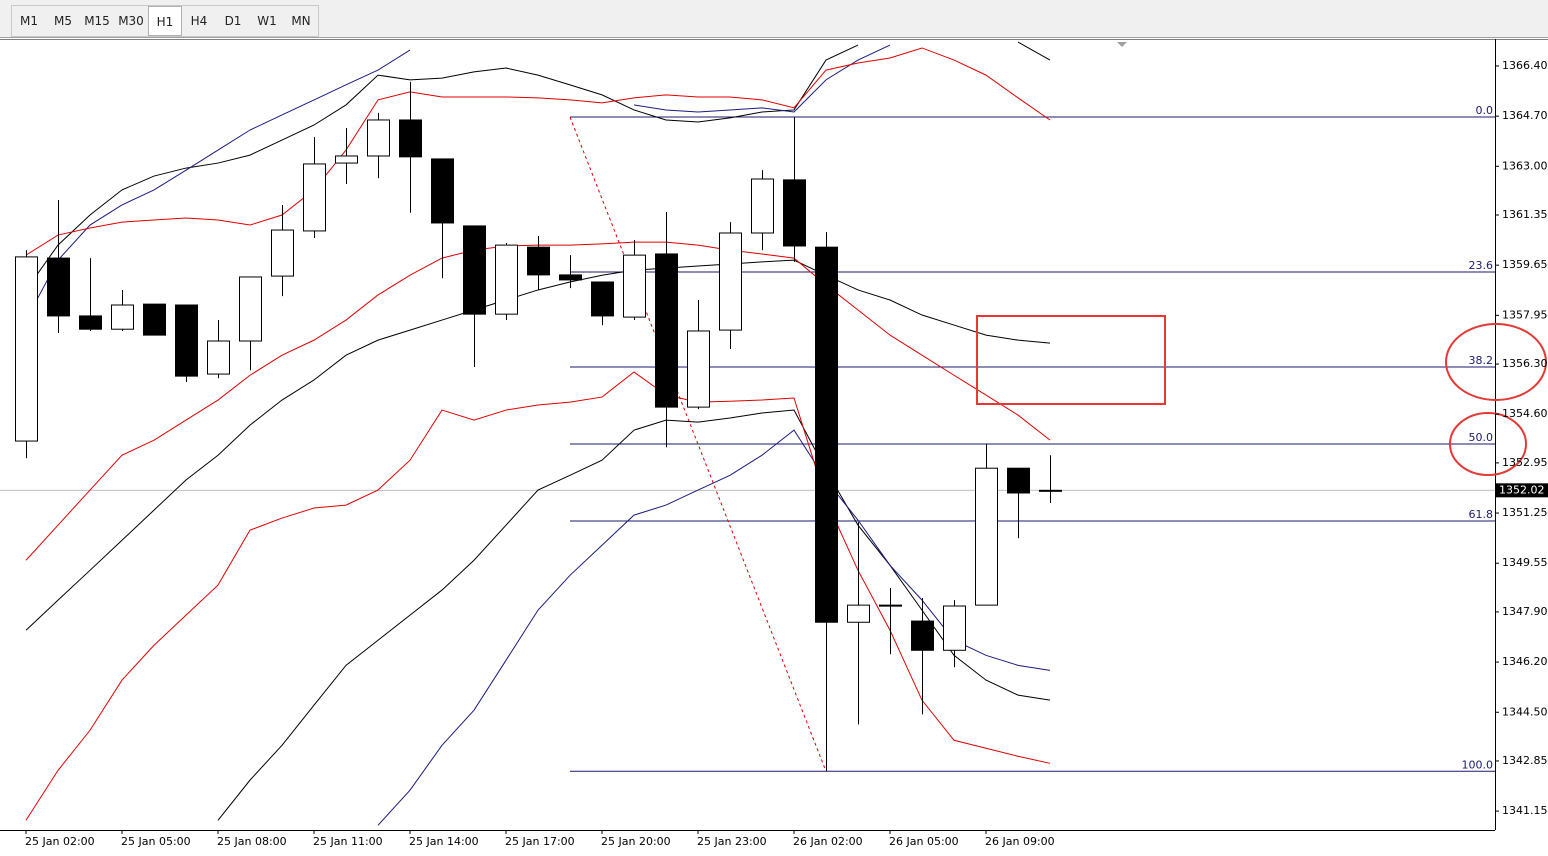 The image size is (1548, 856). I want to click on highlight-box, so click(1071, 360).